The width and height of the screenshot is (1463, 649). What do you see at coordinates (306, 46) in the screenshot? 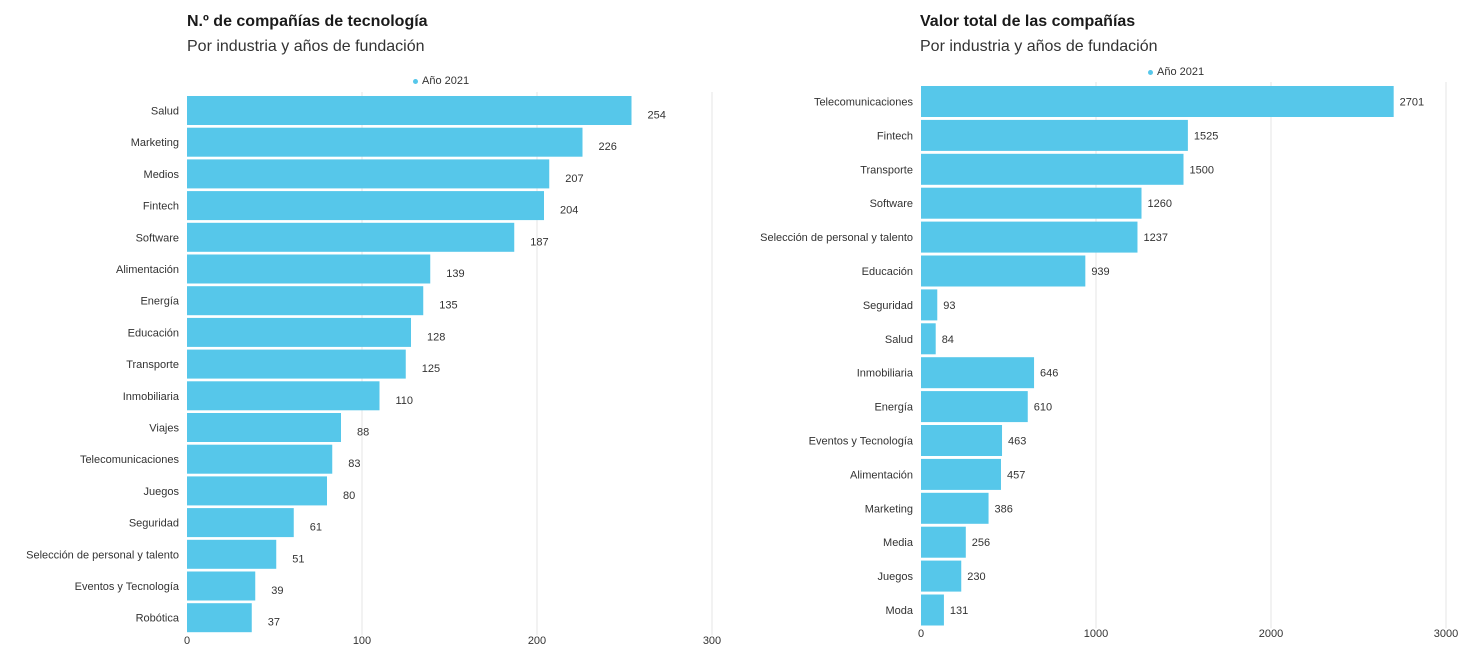
I see `chart-1-subtitle: Por industria y años de fundación` at bounding box center [306, 46].